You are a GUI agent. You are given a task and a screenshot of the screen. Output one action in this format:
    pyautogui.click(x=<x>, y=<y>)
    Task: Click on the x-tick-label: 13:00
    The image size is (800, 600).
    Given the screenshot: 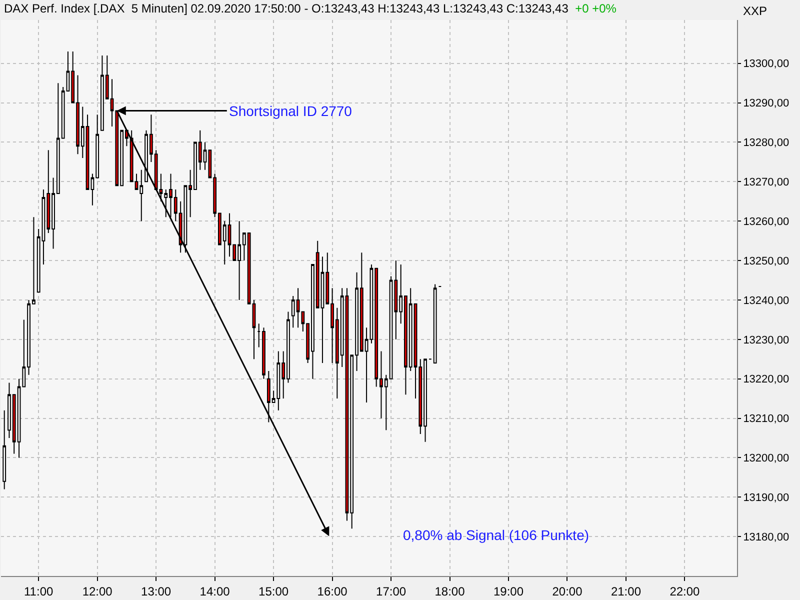 What is the action you would take?
    pyautogui.click(x=156, y=591)
    